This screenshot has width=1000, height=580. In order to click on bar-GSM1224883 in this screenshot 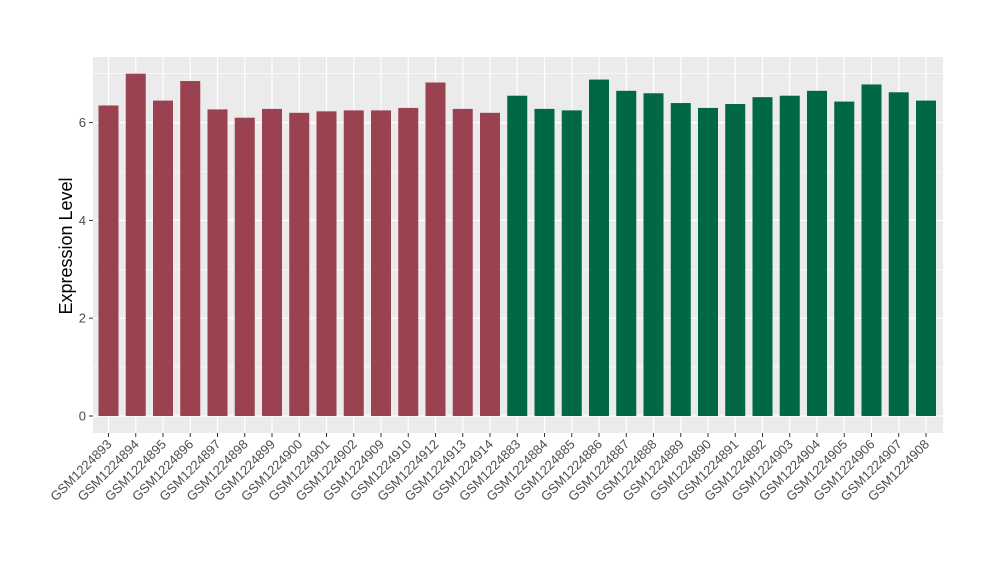, I will do `click(517, 255)`.